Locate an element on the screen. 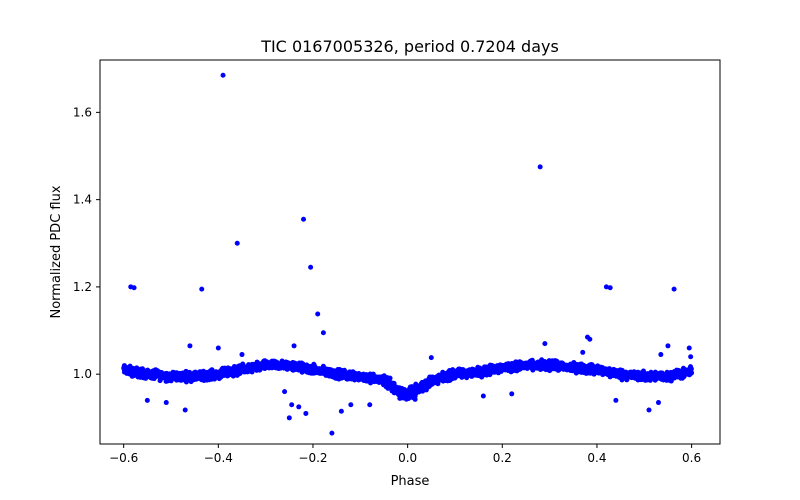  y-tick-label: 1.6 is located at coordinates (82, 112).